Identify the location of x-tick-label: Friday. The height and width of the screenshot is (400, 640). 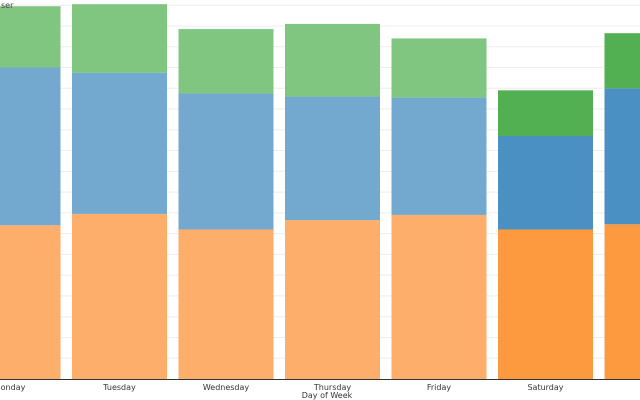
(439, 387).